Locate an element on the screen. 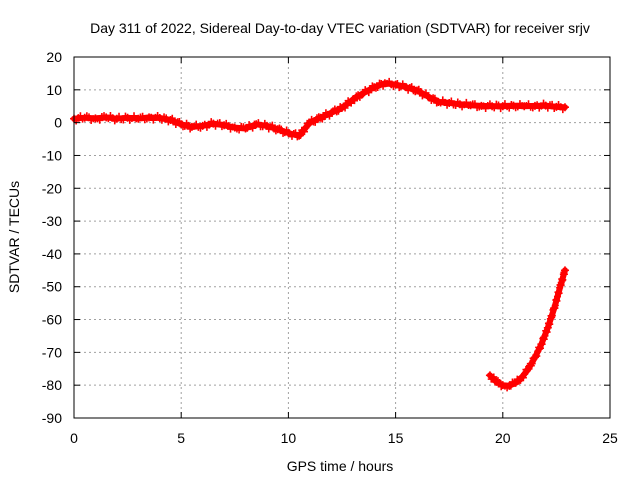 Image resolution: width=640 pixels, height=480 pixels. y-tick-label: -30 is located at coordinates (52, 221).